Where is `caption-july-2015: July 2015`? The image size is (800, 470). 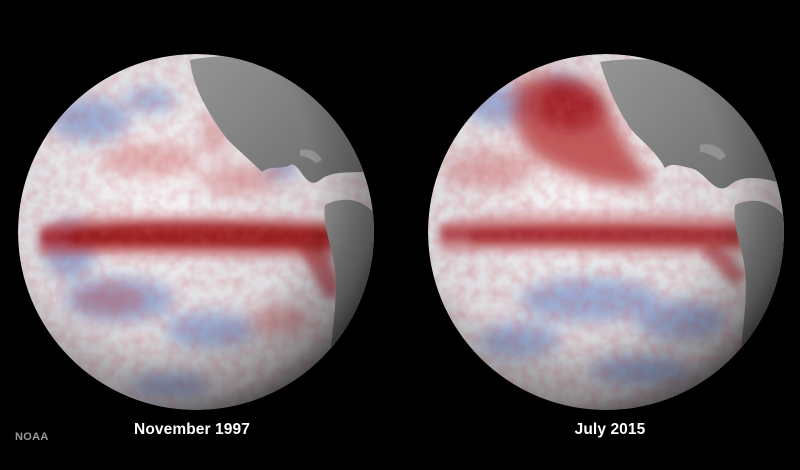 caption-july-2015: July 2015 is located at coordinates (610, 429).